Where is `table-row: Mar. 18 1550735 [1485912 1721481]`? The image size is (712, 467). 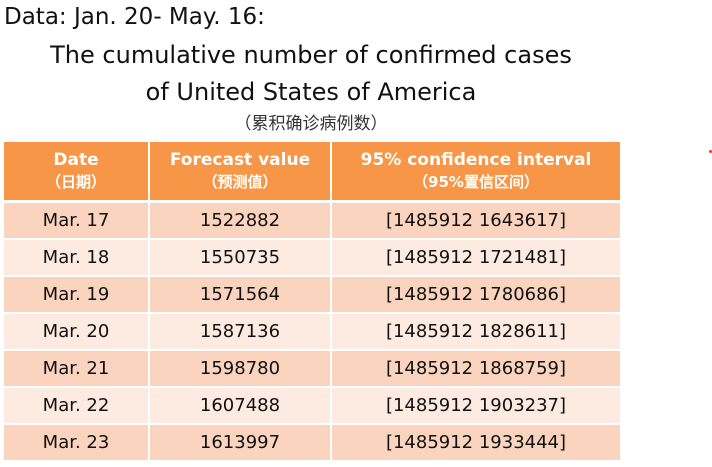
table-row: Mar. 18 1550735 [1485912 1721481] is located at coordinates (312, 258).